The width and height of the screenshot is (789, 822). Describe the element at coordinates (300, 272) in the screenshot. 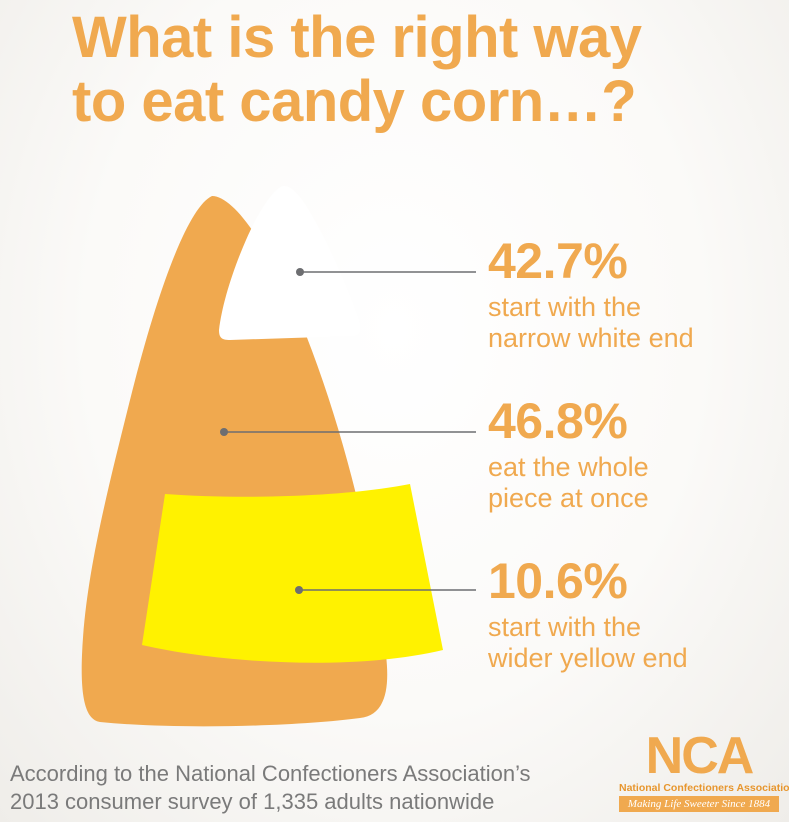

I see `leader-dot-white` at that location.